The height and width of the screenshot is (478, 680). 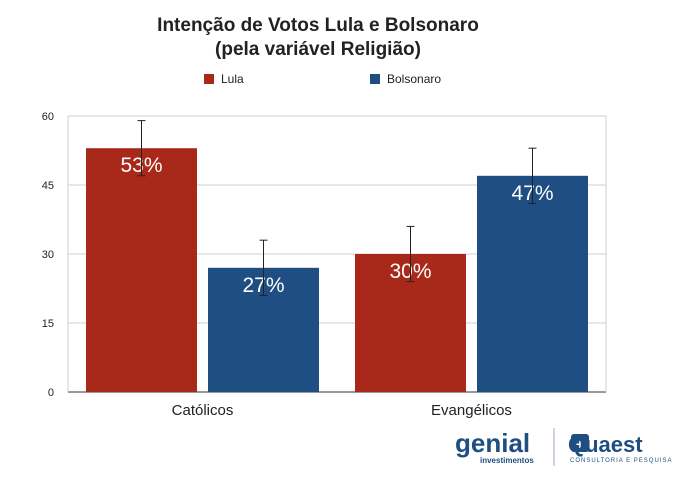 I want to click on quaest-logo: + Quaest CONSULTORIA E PESQUISA, so click(x=620, y=448).